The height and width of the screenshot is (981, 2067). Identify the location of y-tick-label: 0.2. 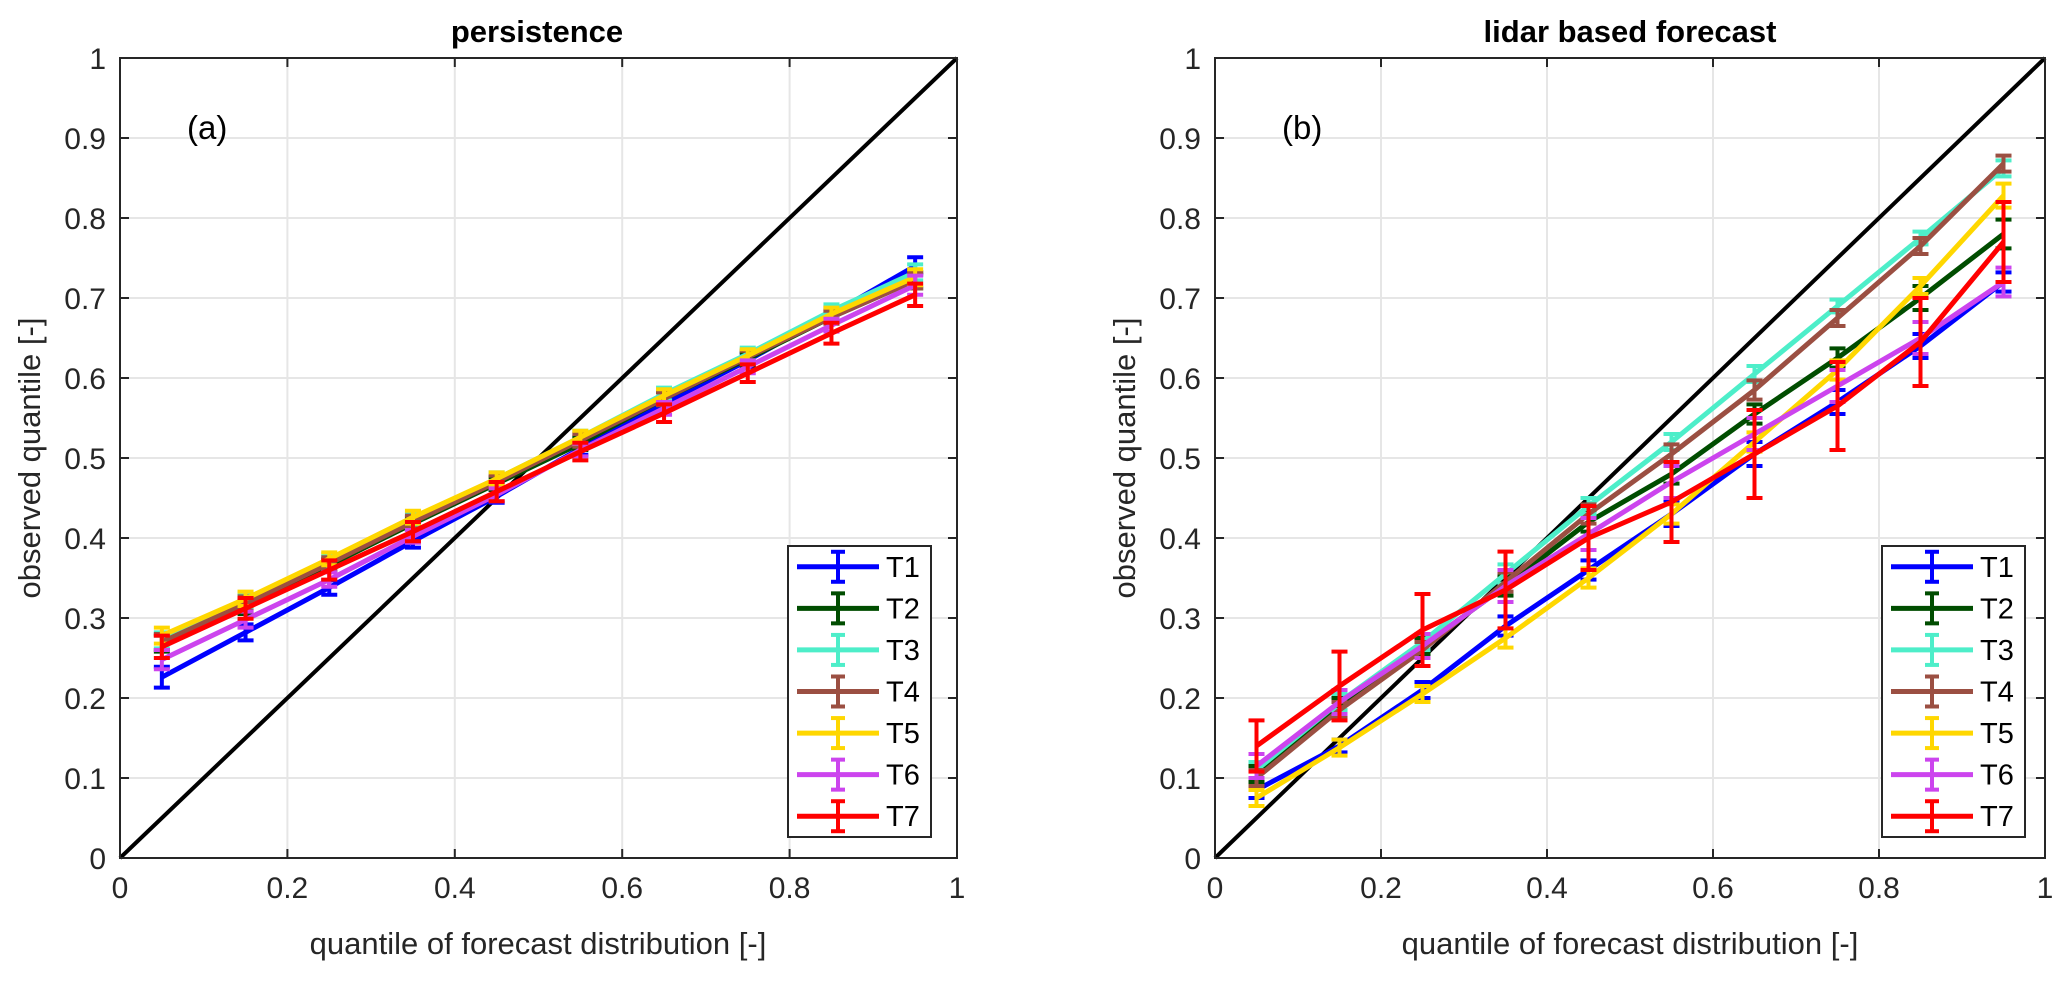
(1180, 699).